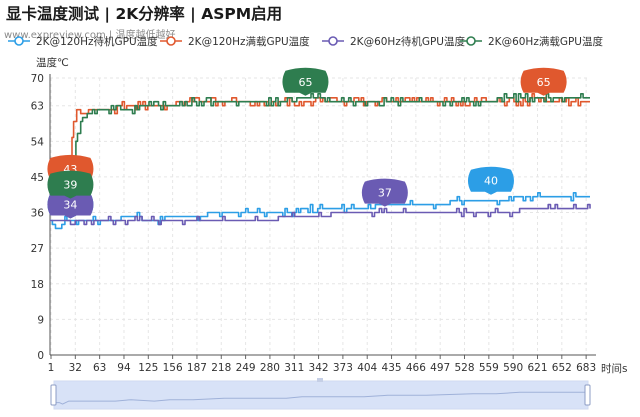 The image size is (640, 417). What do you see at coordinates (52, 62) in the screenshot?
I see `y-axis-label: 温度℃` at bounding box center [52, 62].